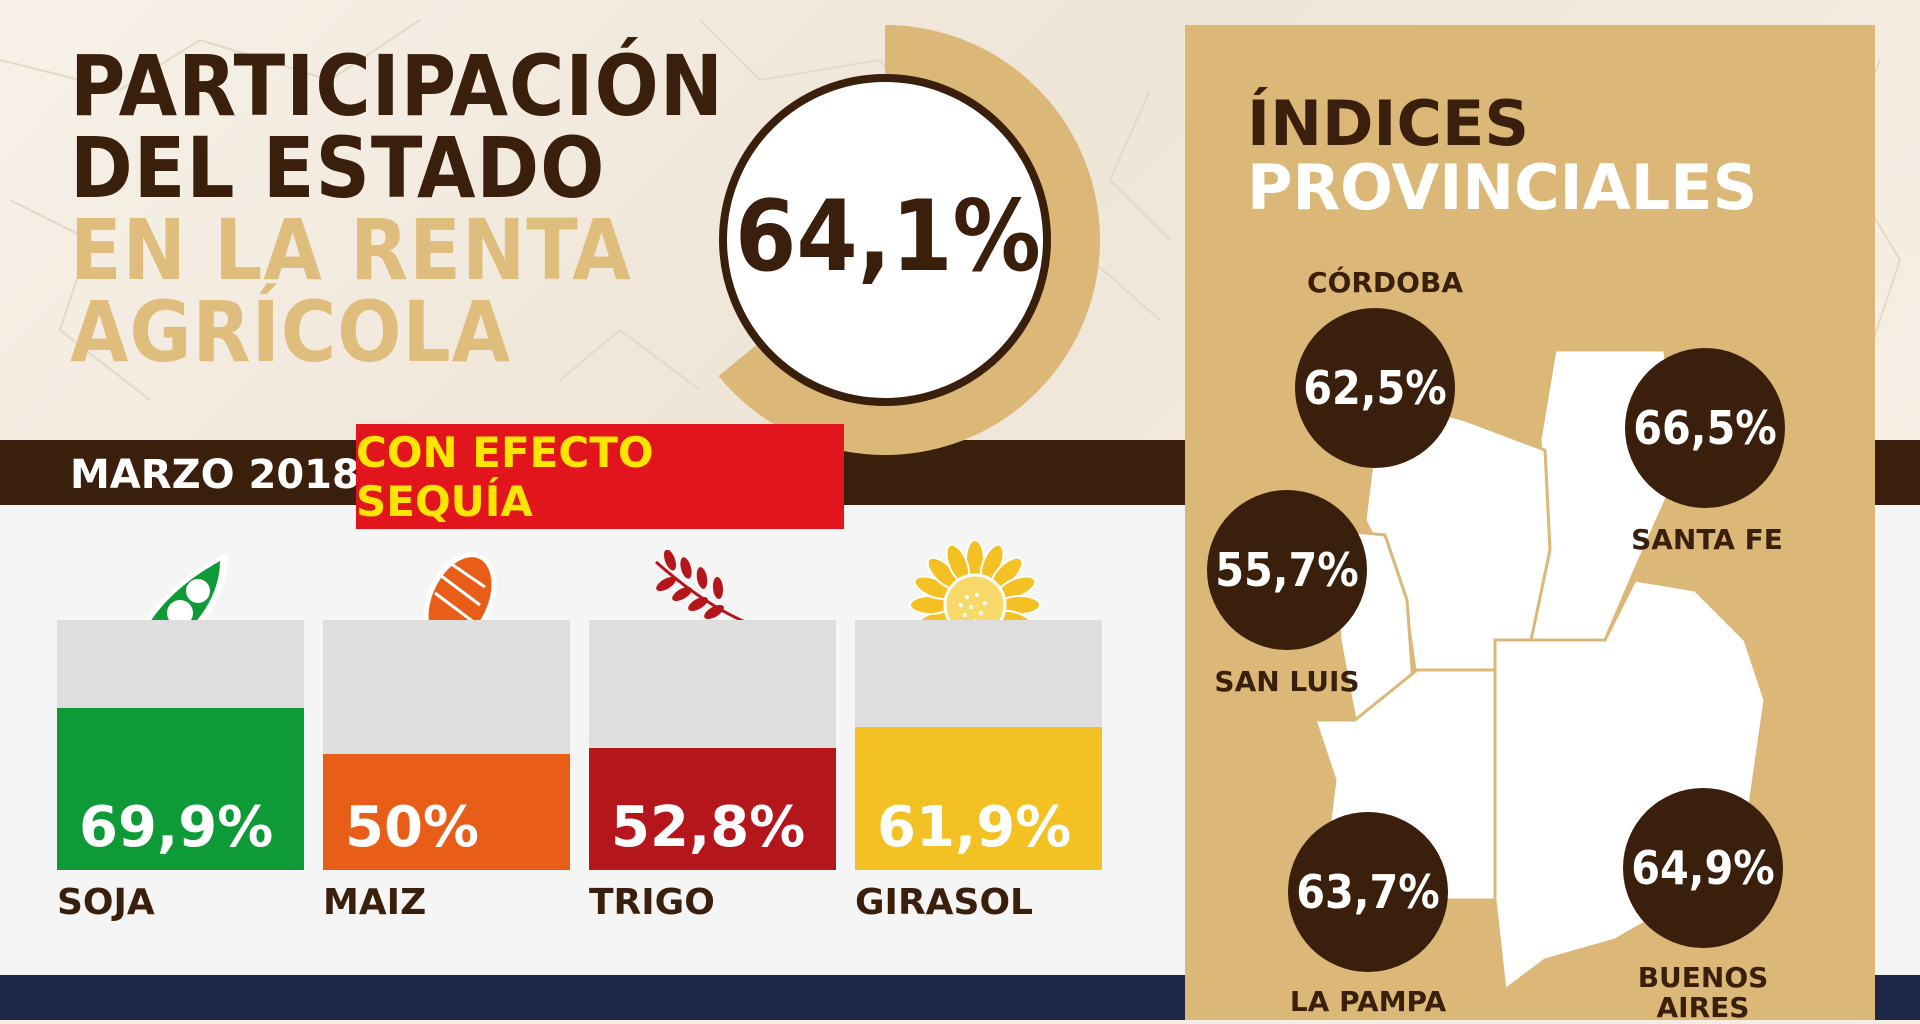 The width and height of the screenshot is (1920, 1024). Describe the element at coordinates (715, 592) in the screenshot. I see `wheat-stalk-icon` at that location.